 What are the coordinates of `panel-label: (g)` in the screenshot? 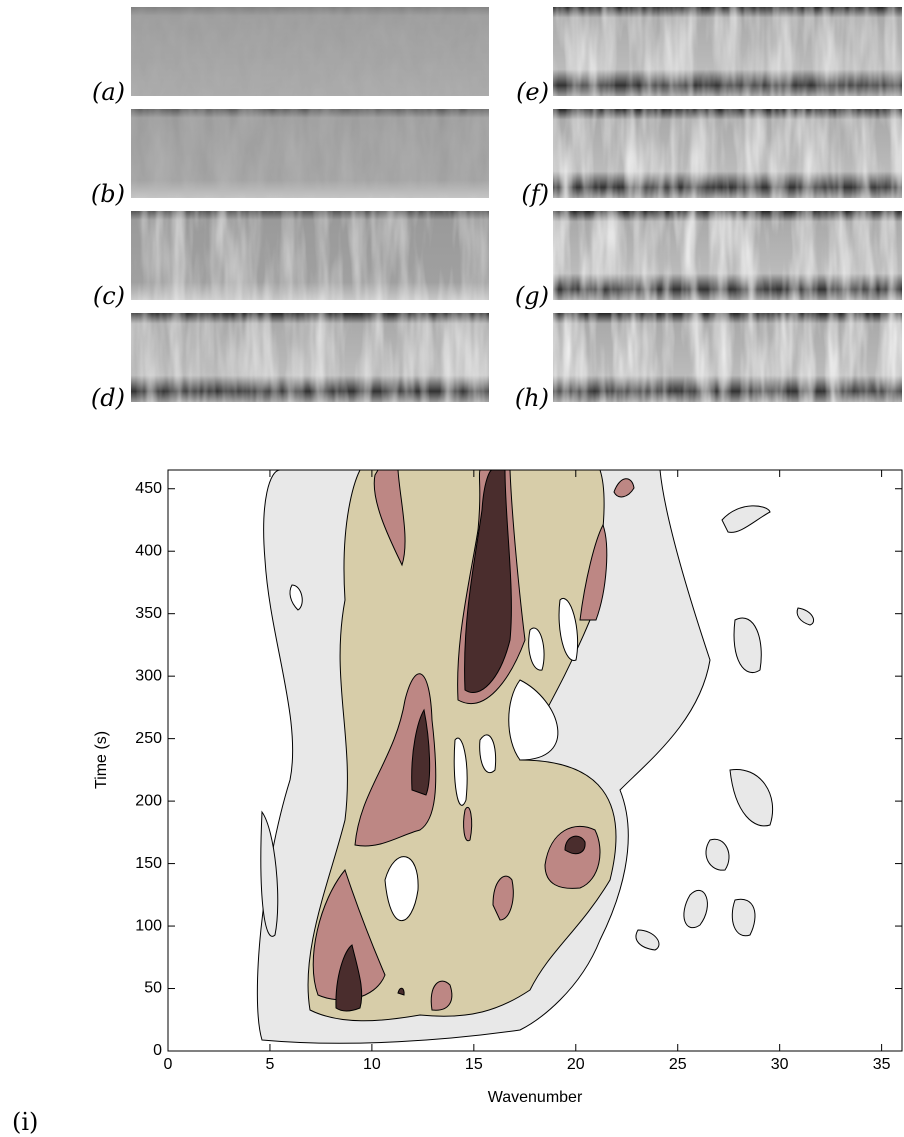 It's located at (532, 296).